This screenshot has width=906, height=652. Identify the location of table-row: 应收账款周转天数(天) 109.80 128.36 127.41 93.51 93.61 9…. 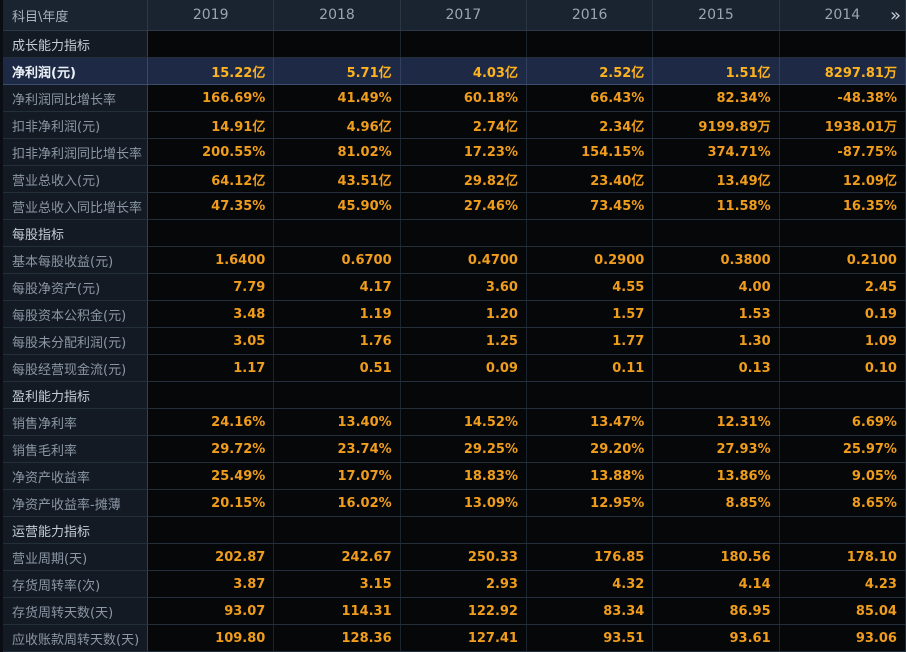
(454, 638).